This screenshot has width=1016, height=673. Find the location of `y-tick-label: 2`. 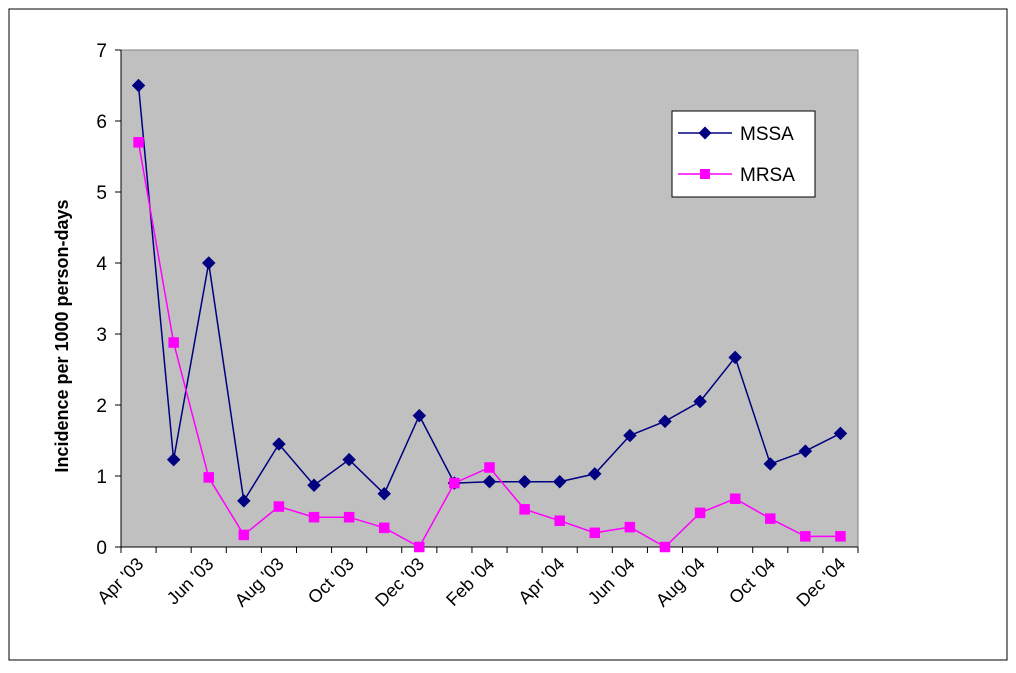

y-tick-label: 2 is located at coordinates (101, 406).